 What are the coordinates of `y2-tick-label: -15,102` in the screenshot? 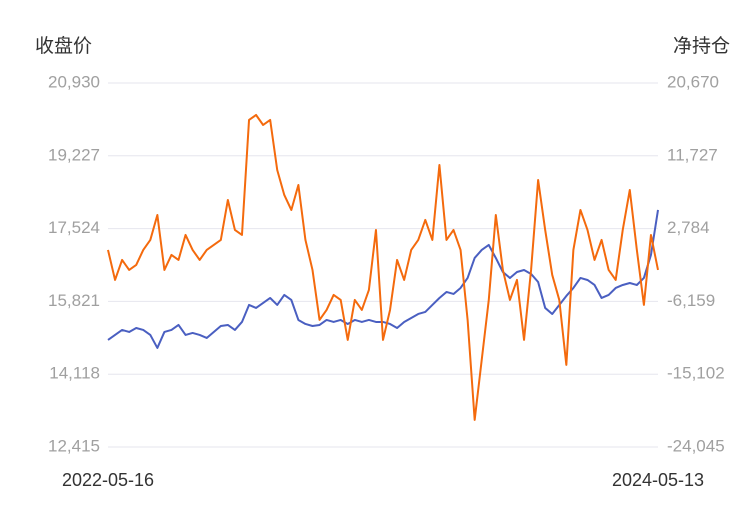 It's located at (696, 373).